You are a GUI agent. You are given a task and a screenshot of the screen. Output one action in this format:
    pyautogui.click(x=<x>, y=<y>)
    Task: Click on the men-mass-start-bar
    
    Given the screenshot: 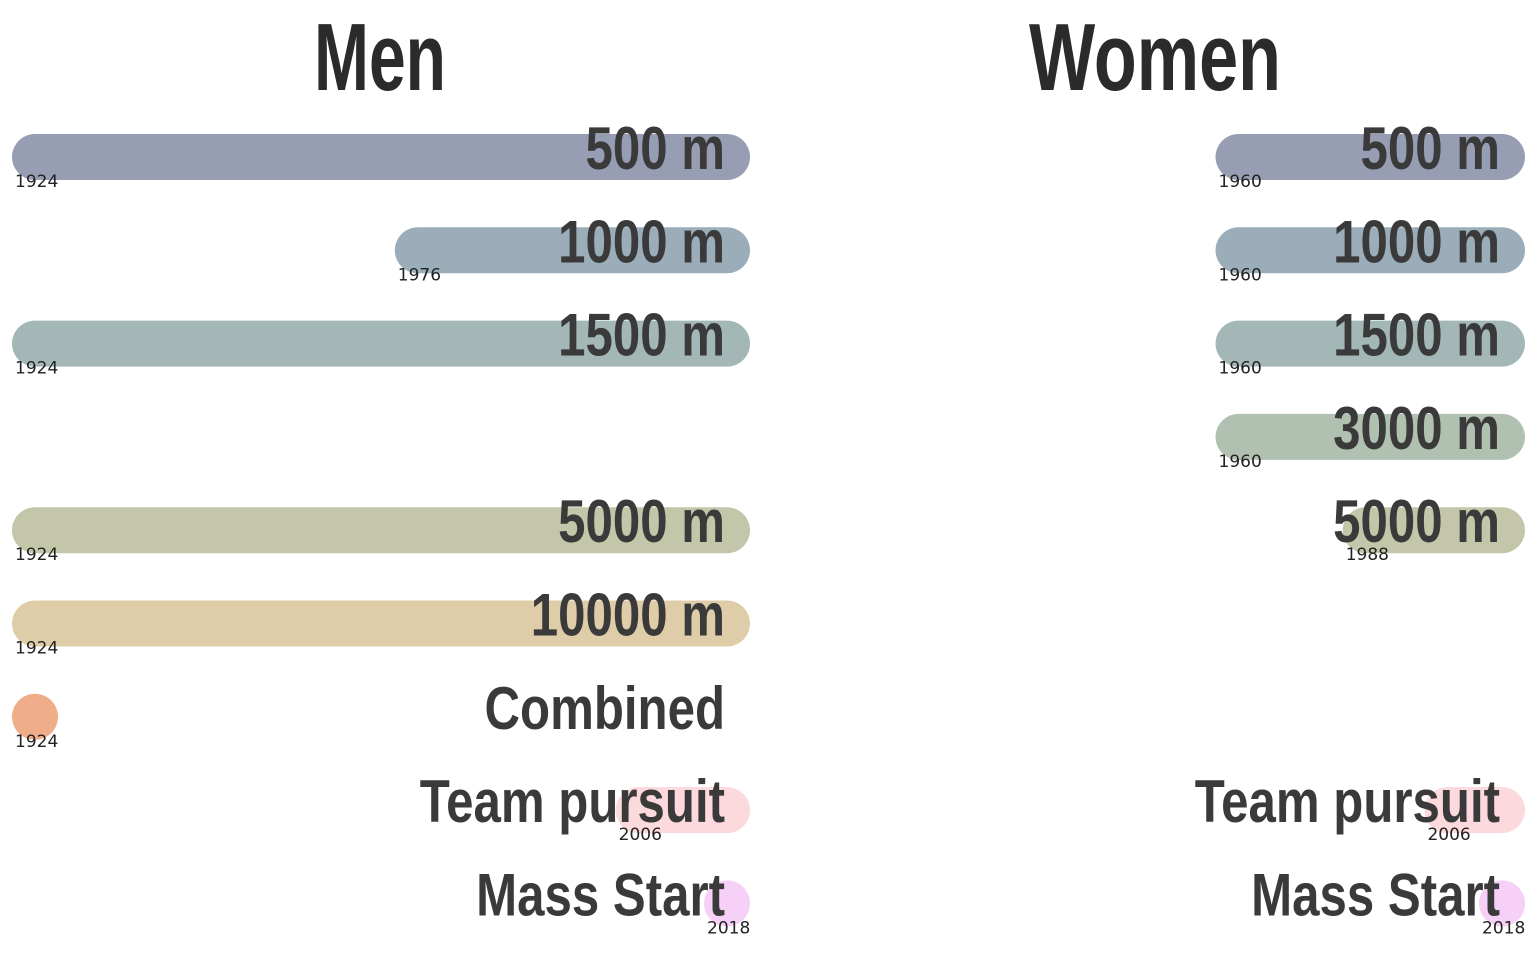 What is the action you would take?
    pyautogui.click(x=727, y=903)
    